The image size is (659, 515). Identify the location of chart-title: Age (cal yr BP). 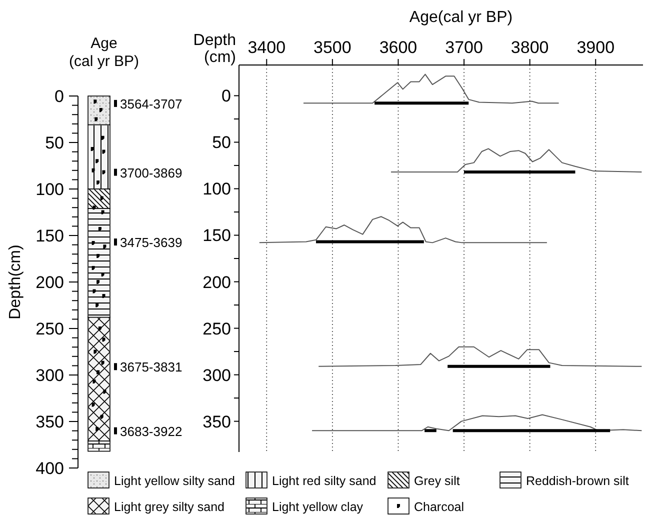
(104, 52).